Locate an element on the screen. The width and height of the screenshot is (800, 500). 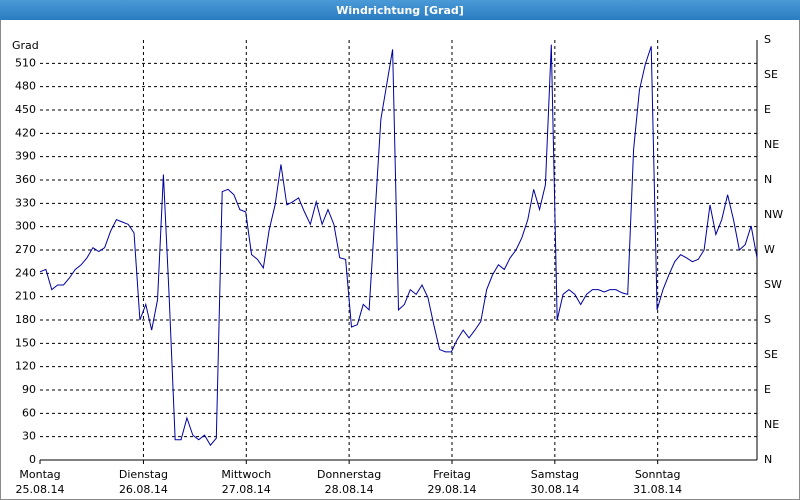
y-tick-label: 420 is located at coordinates (25, 132).